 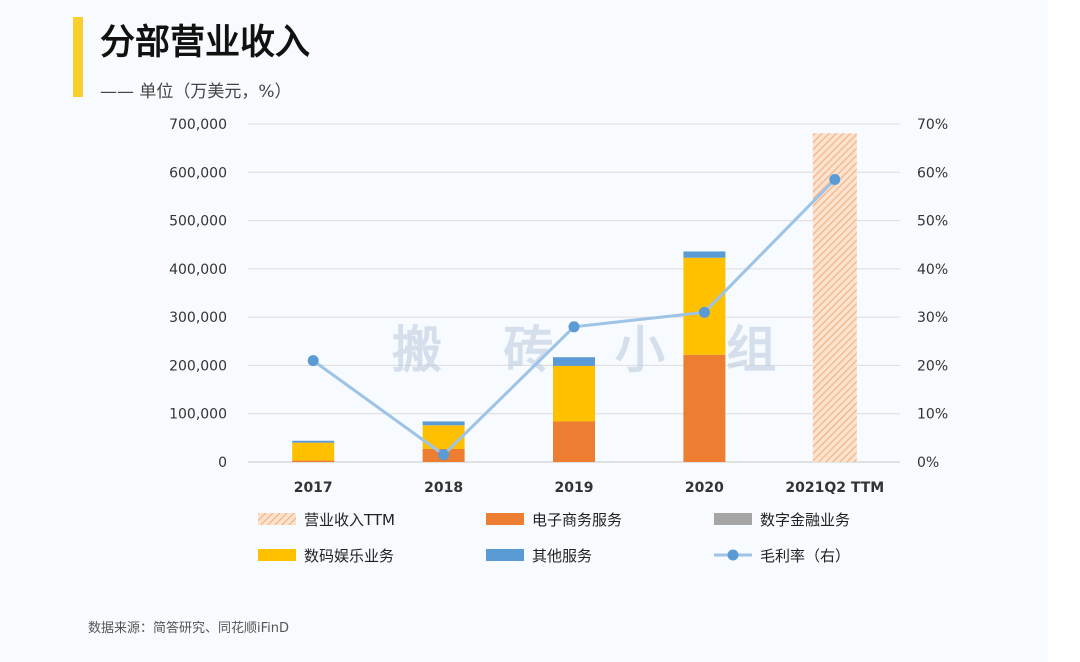 What do you see at coordinates (349, 556) in the screenshot?
I see `legend-label: 数码娱乐业务` at bounding box center [349, 556].